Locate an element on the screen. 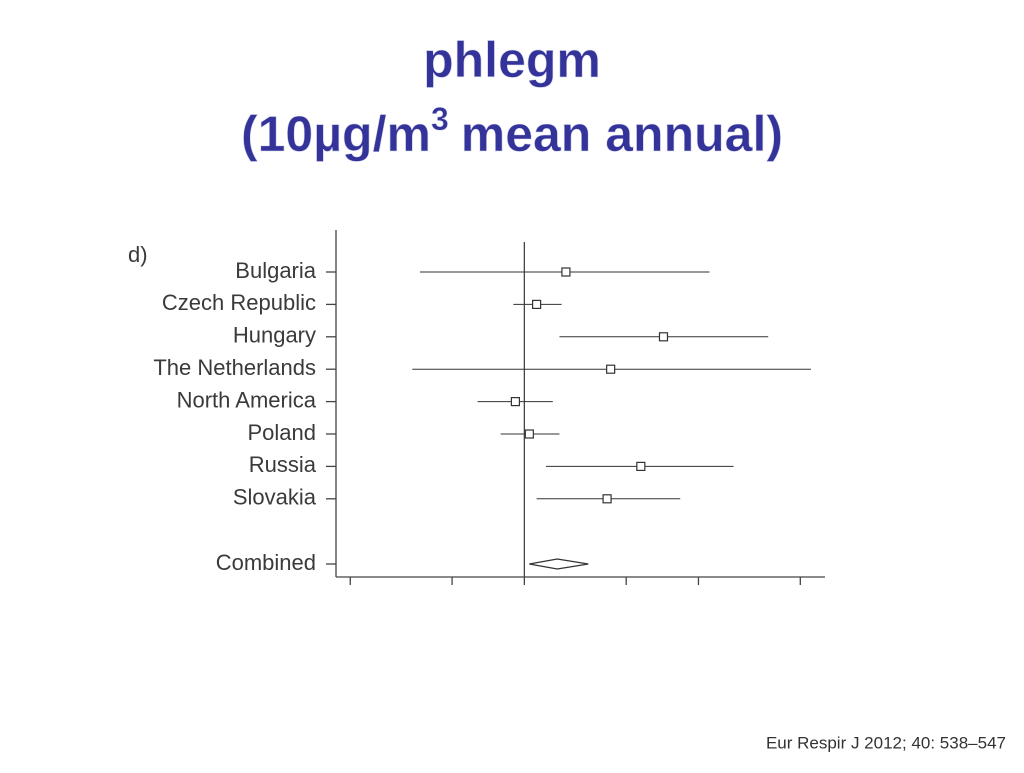 Image resolution: width=1024 pixels, height=773 pixels. title-part: (10µg/m is located at coordinates (336, 134).